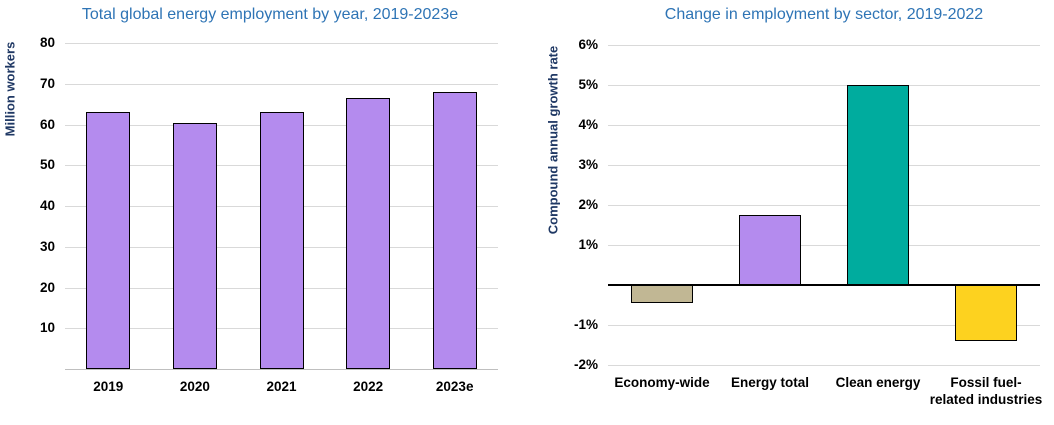 The width and height of the screenshot is (1054, 425). Describe the element at coordinates (588, 164) in the screenshot. I see `y-tick-label: 3%` at that location.